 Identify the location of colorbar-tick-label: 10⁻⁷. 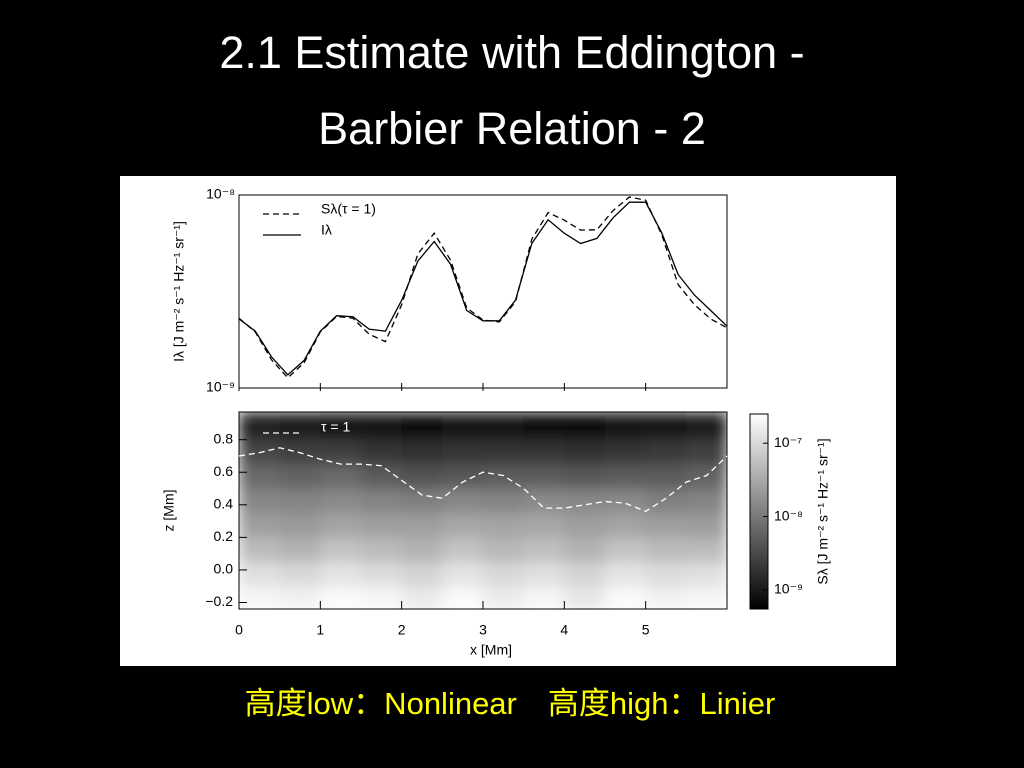
(788, 442).